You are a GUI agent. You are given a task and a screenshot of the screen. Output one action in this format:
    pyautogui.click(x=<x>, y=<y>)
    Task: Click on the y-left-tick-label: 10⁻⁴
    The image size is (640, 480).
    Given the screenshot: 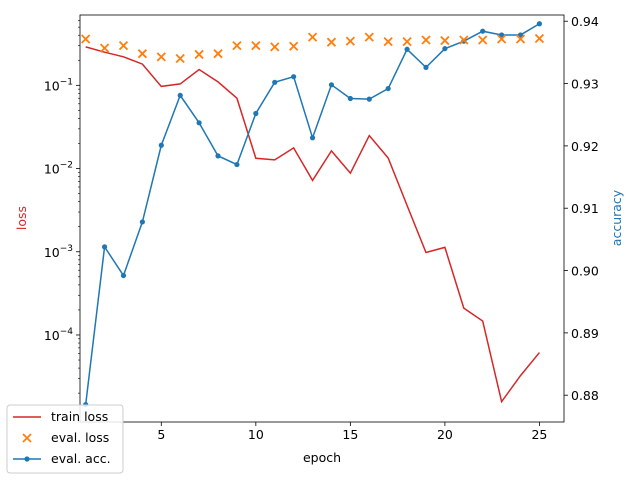 What is the action you would take?
    pyautogui.click(x=58, y=335)
    